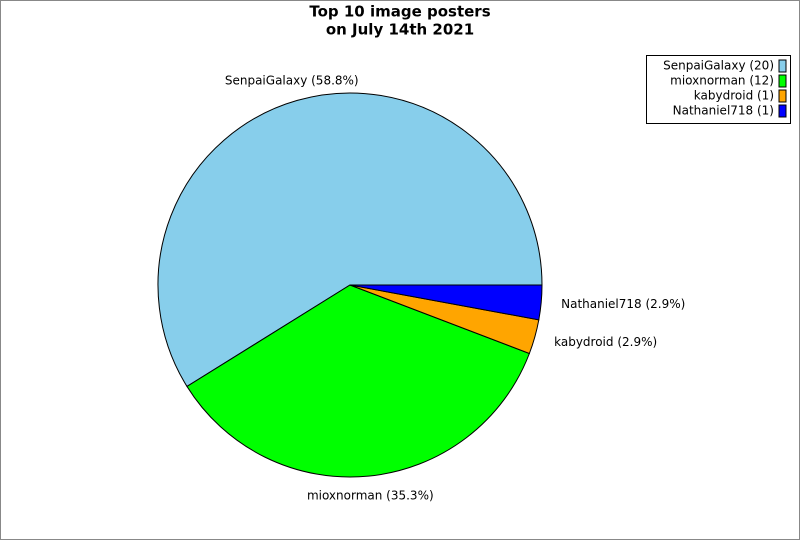 The height and width of the screenshot is (540, 800). I want to click on slice-label: mioxnorman (35.3%), so click(370, 496).